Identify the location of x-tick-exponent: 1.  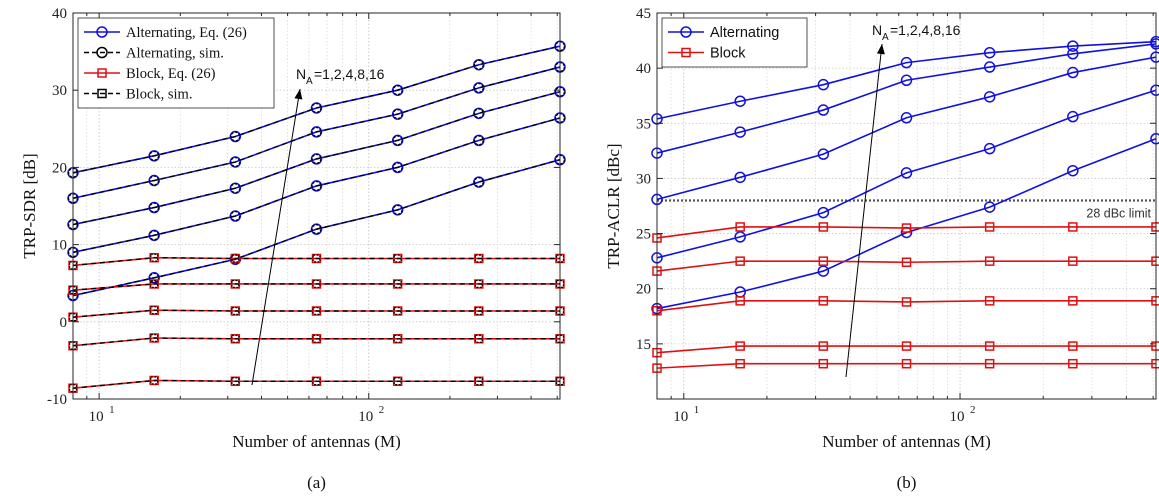
(697, 410).